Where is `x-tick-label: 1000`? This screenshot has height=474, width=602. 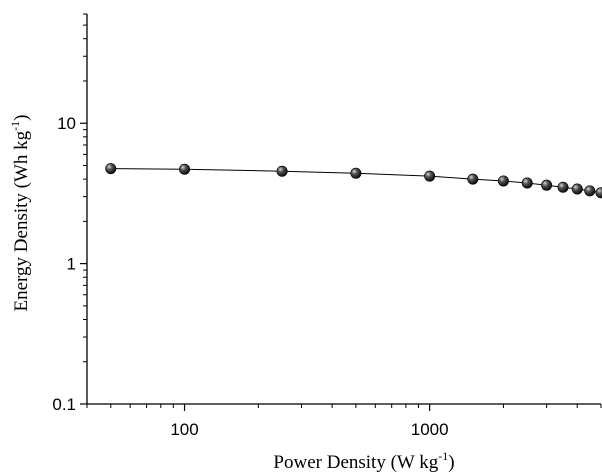 x-tick-label: 1000 is located at coordinates (430, 429).